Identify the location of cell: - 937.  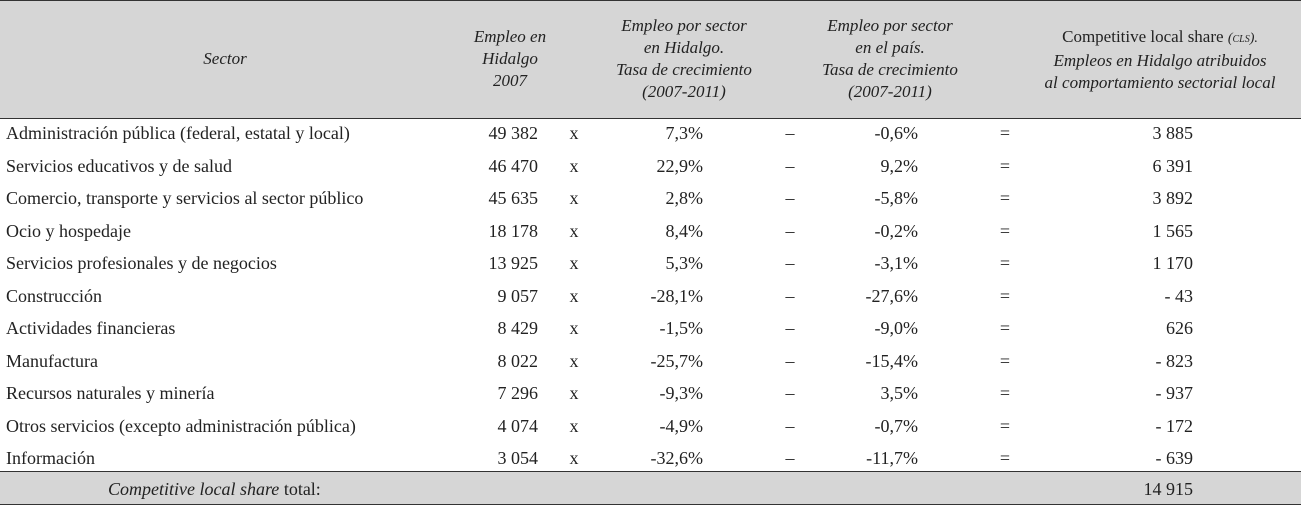
(1174, 393).